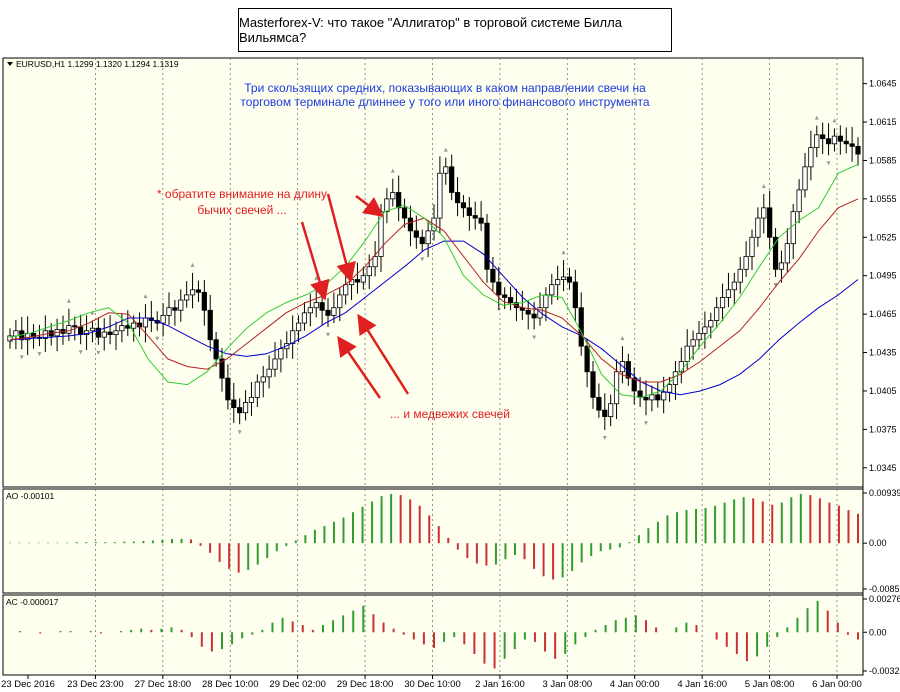 Image resolution: width=900 pixels, height=692 pixels. I want to click on triangle-down-icon, so click(10, 64).